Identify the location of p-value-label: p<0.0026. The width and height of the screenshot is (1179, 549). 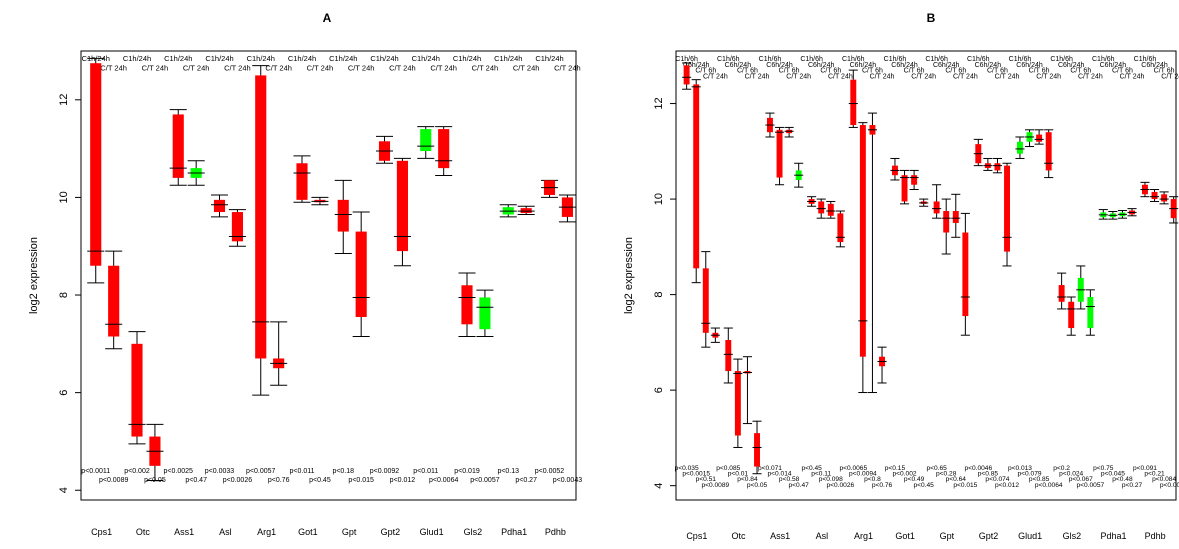
(237, 480).